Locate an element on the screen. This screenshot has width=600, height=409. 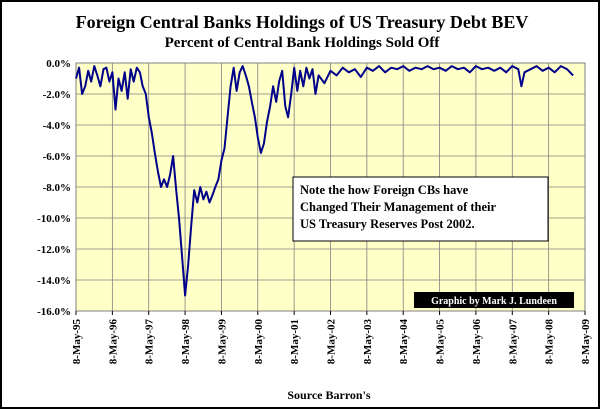
y-tick-label: -14.0% is located at coordinates (54, 281).